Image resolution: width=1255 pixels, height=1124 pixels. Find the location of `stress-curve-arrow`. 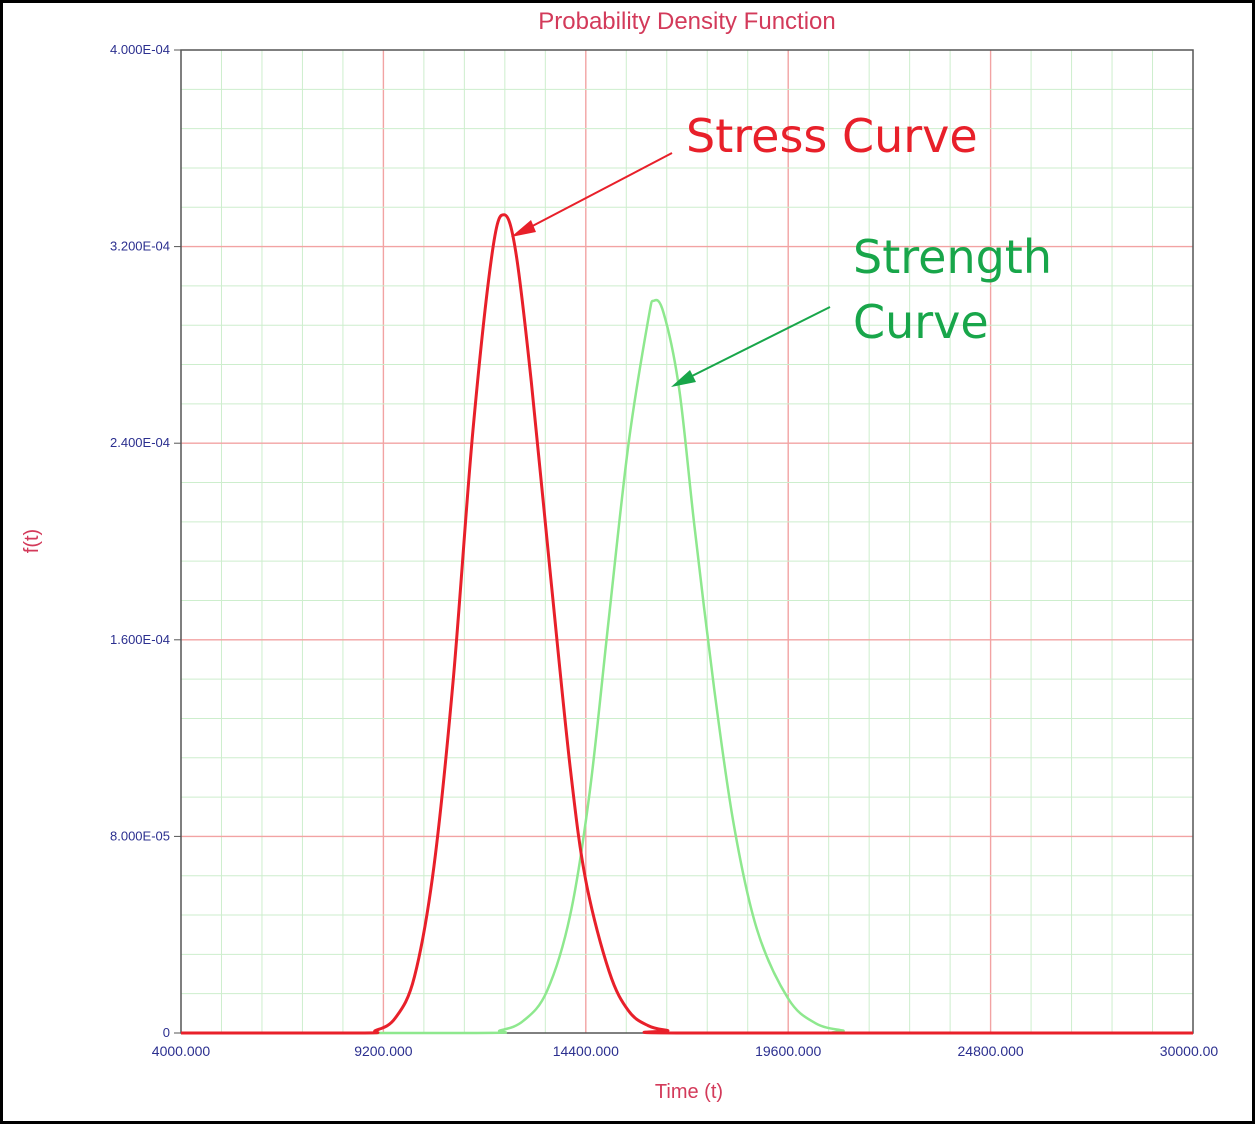

stress-curve-arrow is located at coordinates (596, 192).